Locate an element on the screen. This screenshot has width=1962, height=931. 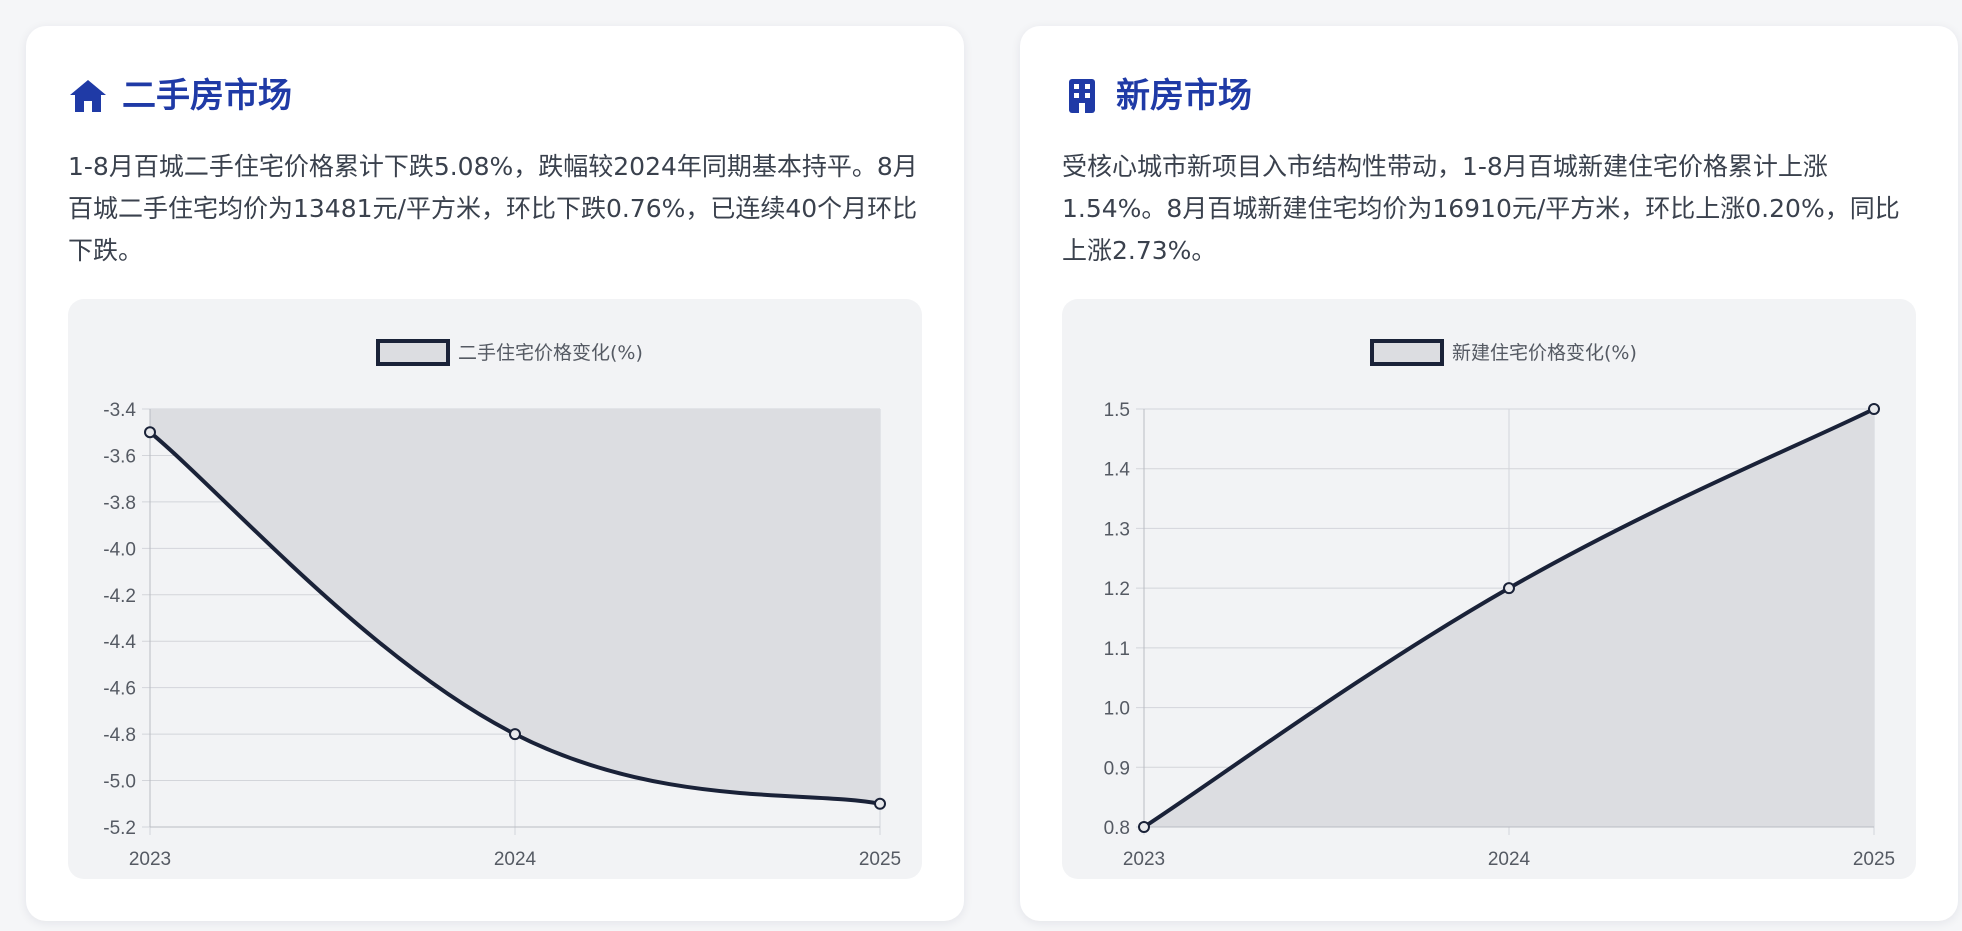
legend-label: 新建住宅价格变化(%) is located at coordinates (1544, 353).